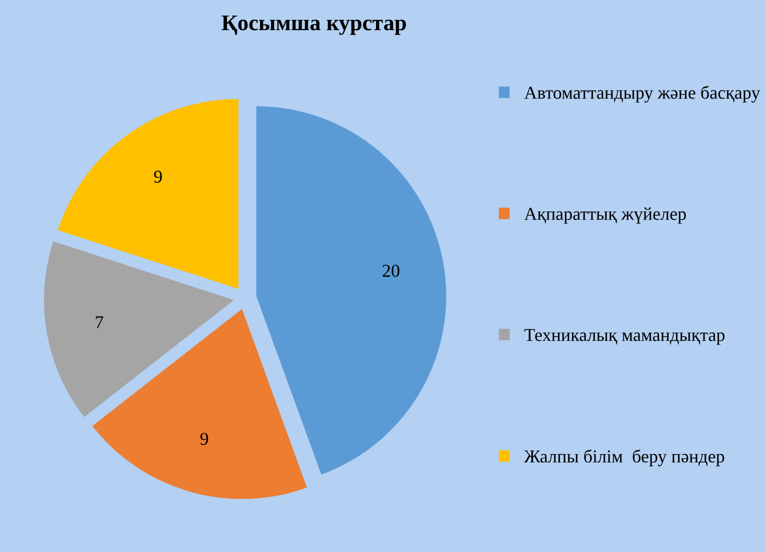 The height and width of the screenshot is (552, 766). I want to click on legend-label: Автоматтандыру және басқару, so click(642, 94).